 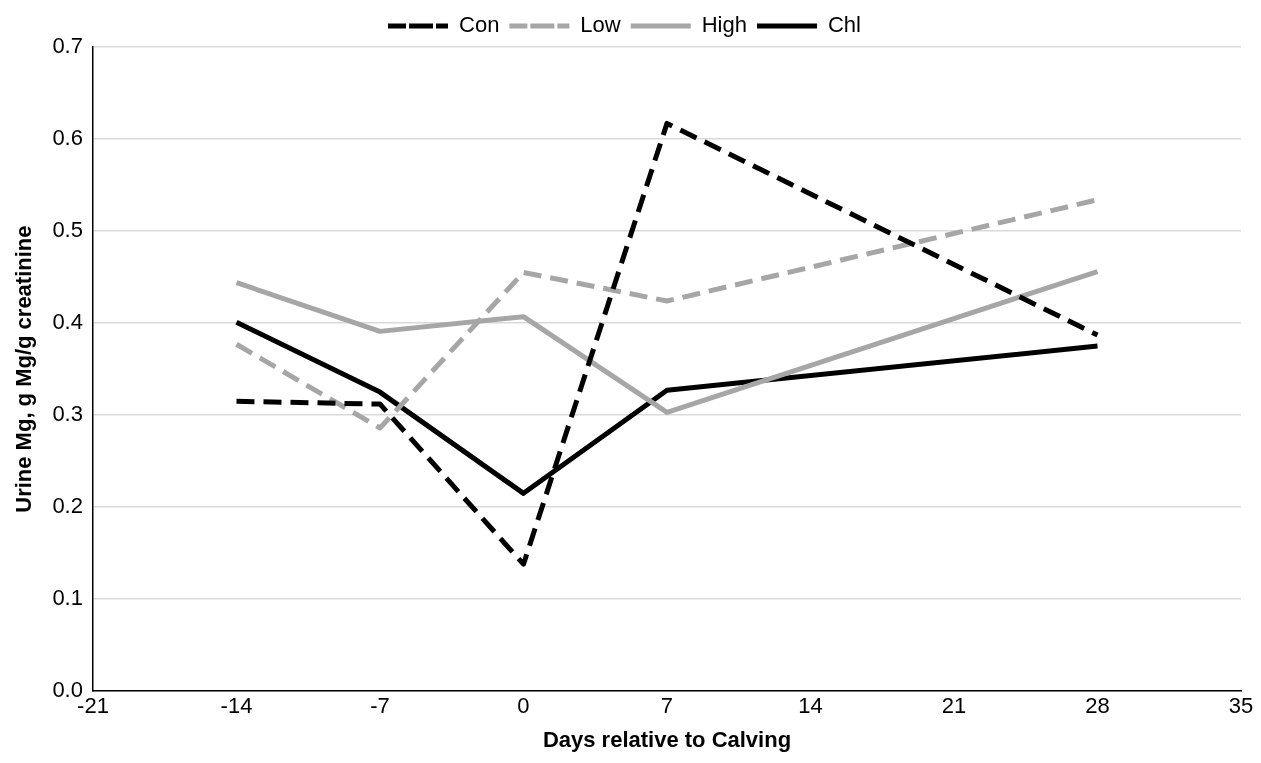 What do you see at coordinates (667, 739) in the screenshot?
I see `x-axis-title: Days relative to Calving` at bounding box center [667, 739].